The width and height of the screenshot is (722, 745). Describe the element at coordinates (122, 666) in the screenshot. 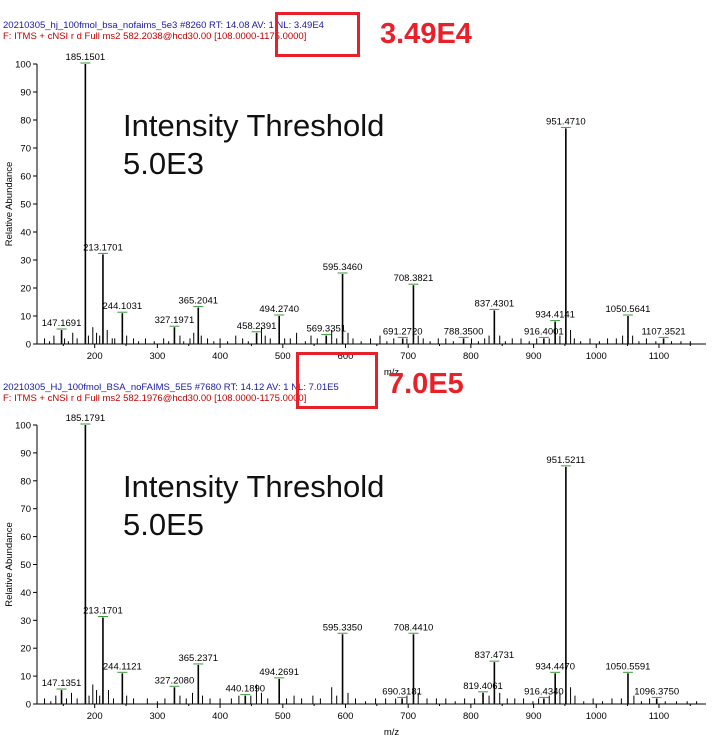

I see `peak-label: 244.1121` at that location.